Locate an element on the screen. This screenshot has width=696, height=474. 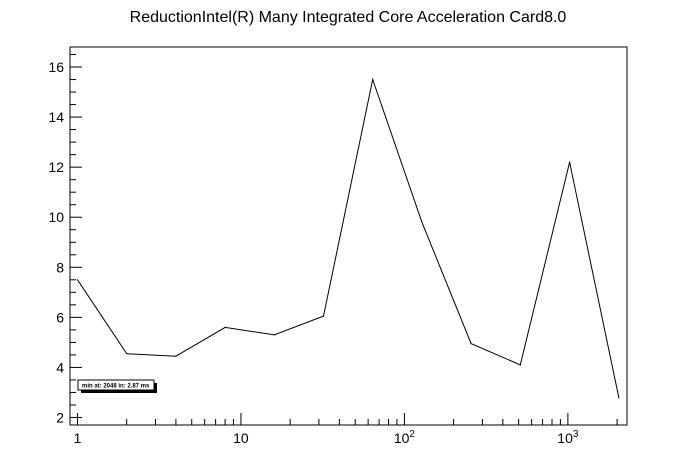
y-tick-label: 2 is located at coordinates (60, 417).